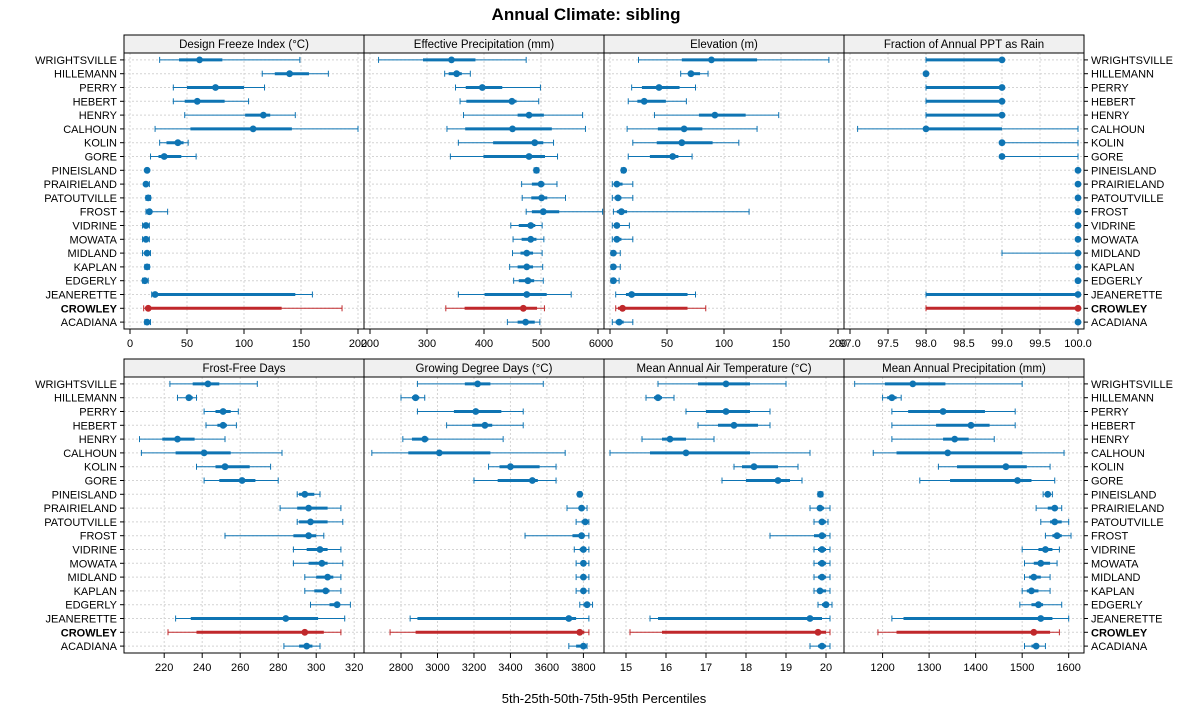  Describe the element at coordinates (604, 698) in the screenshot. I see `x-axis-label: 5th-25th-50th-75th-95th Percentiles` at that location.